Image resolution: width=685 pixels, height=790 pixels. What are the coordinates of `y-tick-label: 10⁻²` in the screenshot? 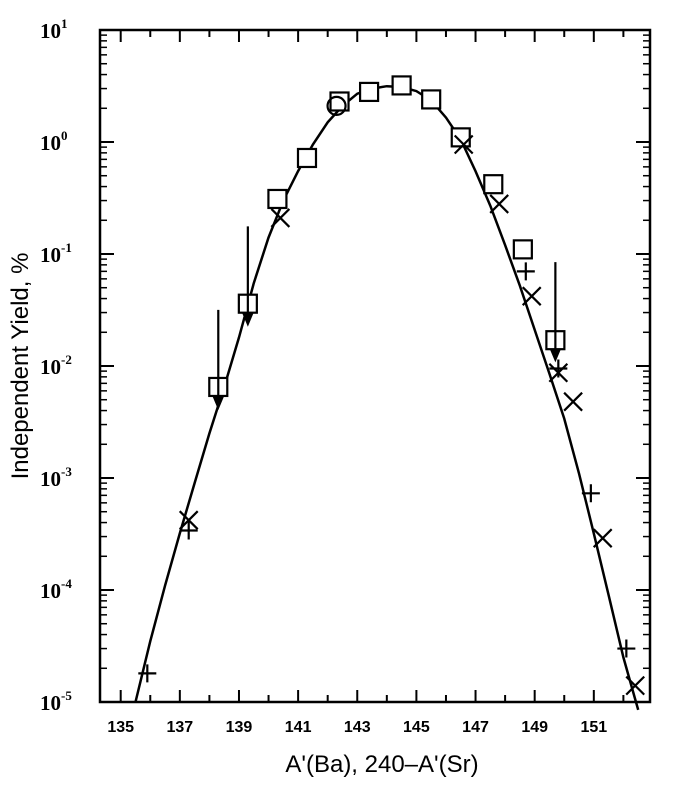 It's located at (56, 365).